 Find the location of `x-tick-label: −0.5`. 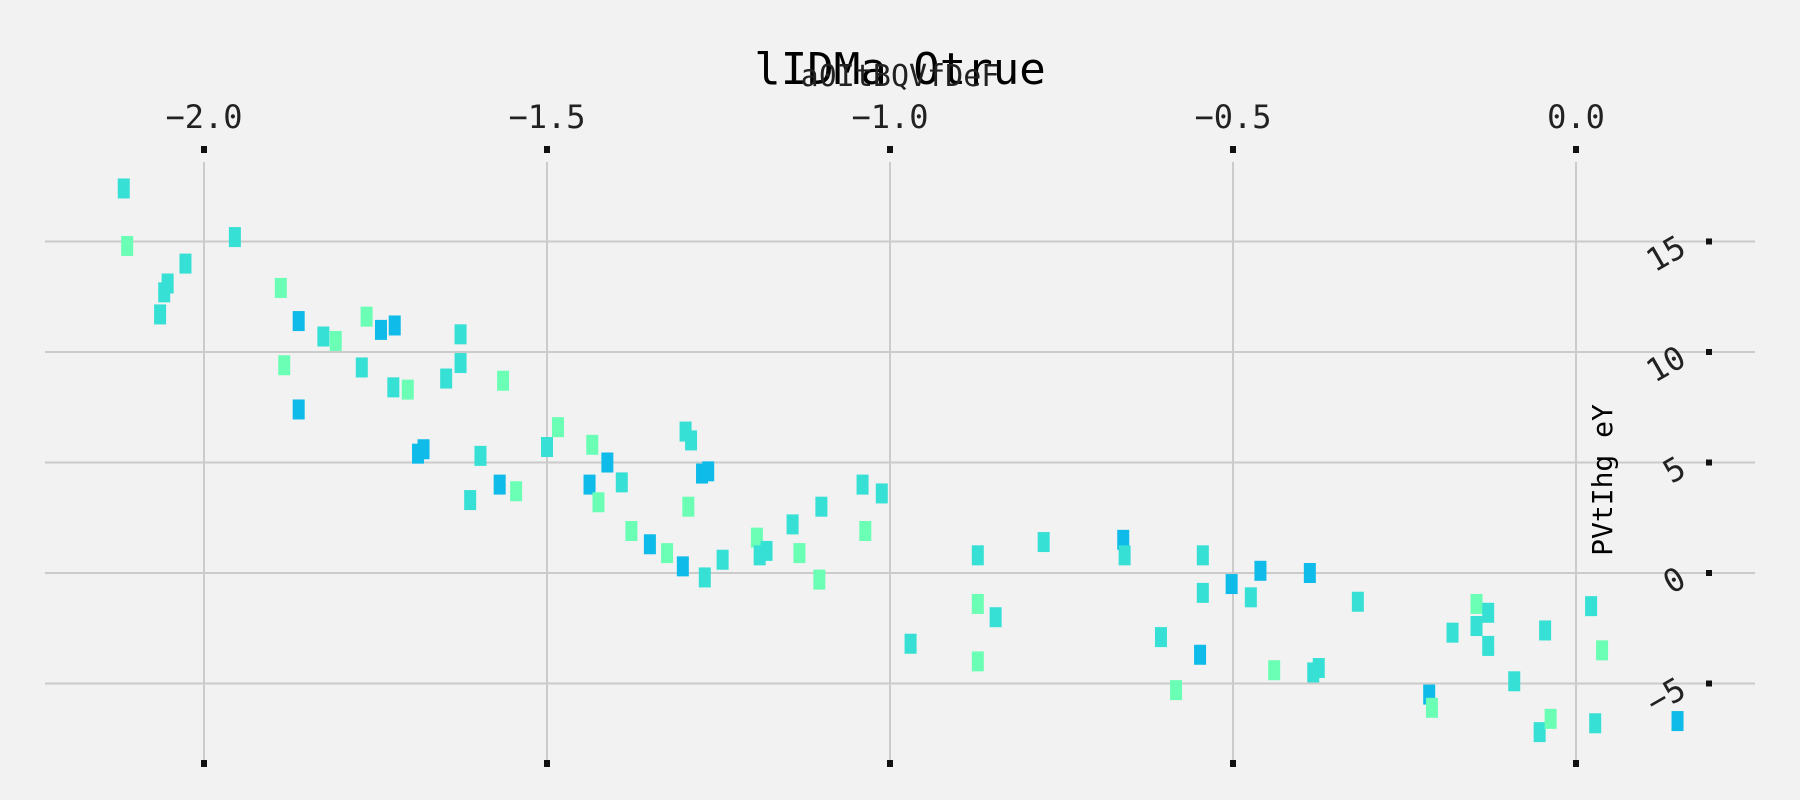

x-tick-label: −0.5 is located at coordinates (1232, 117).